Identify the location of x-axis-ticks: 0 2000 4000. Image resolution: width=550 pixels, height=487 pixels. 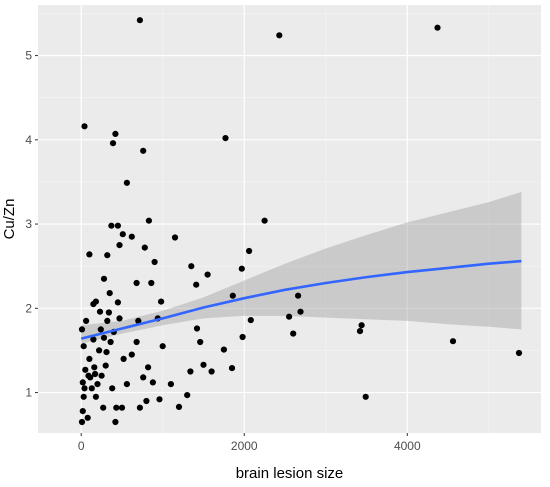
(249, 443).